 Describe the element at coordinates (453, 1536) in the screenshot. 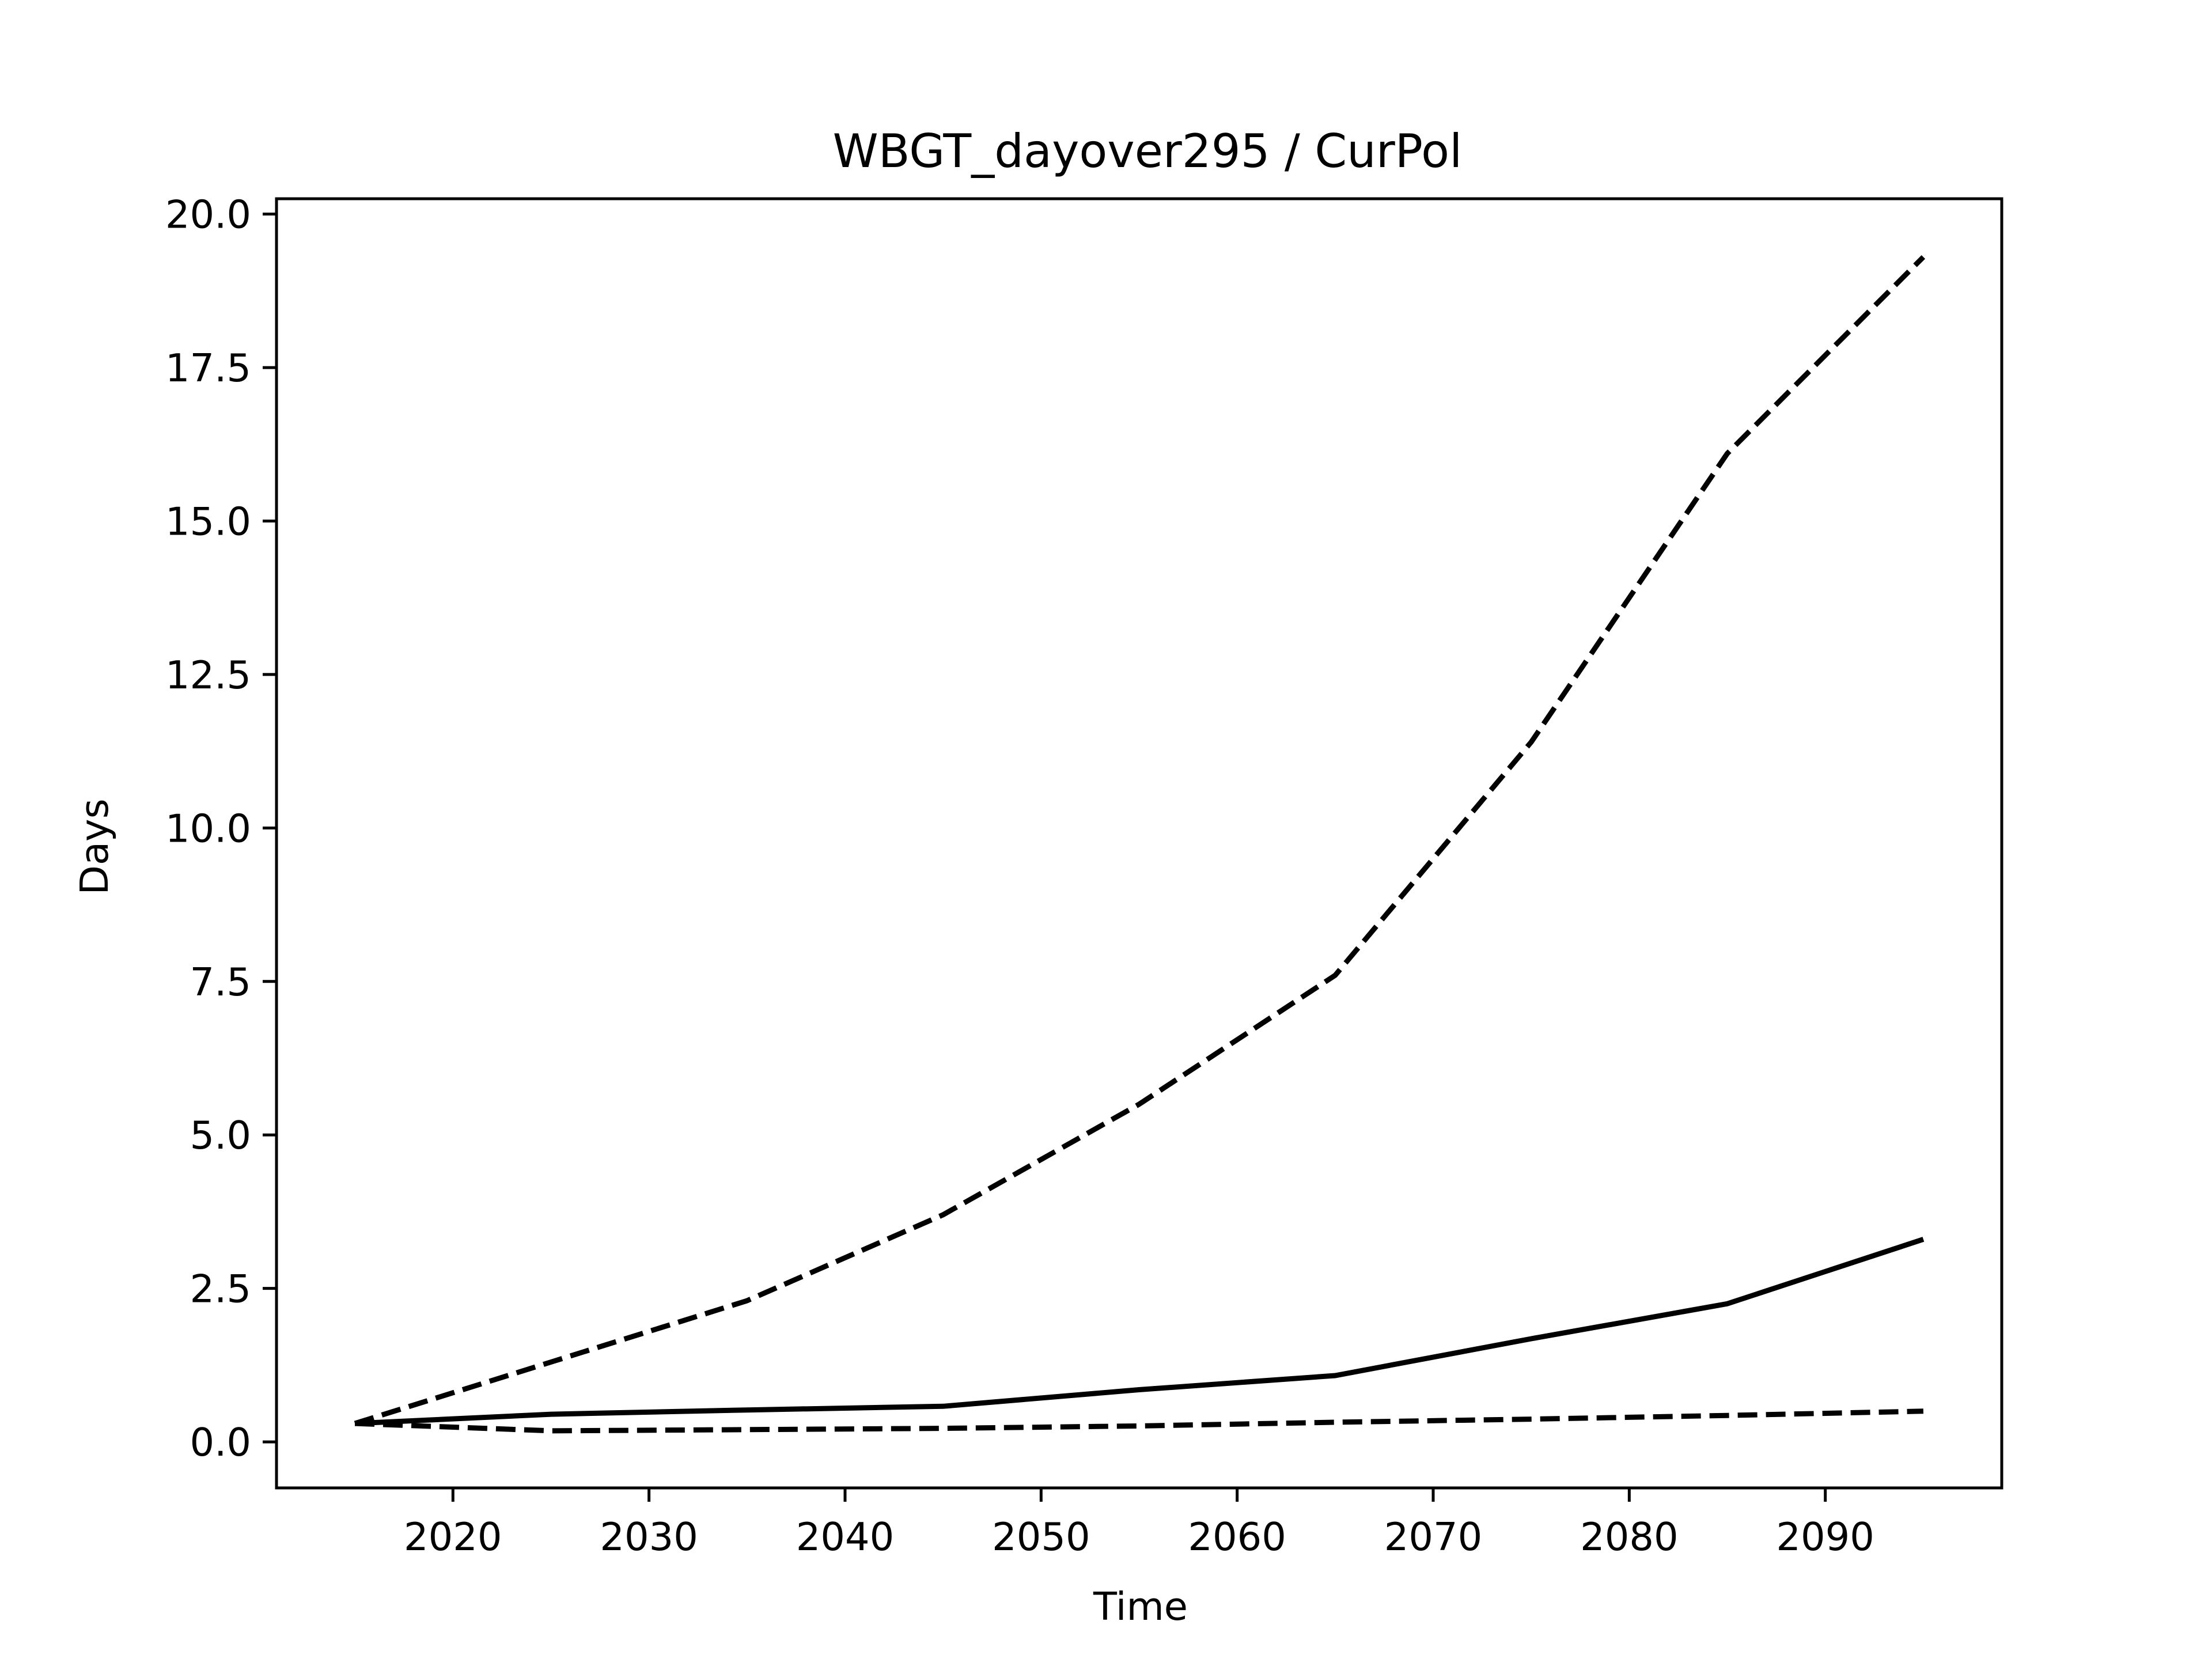

I see `x-tick-label: 2020` at that location.